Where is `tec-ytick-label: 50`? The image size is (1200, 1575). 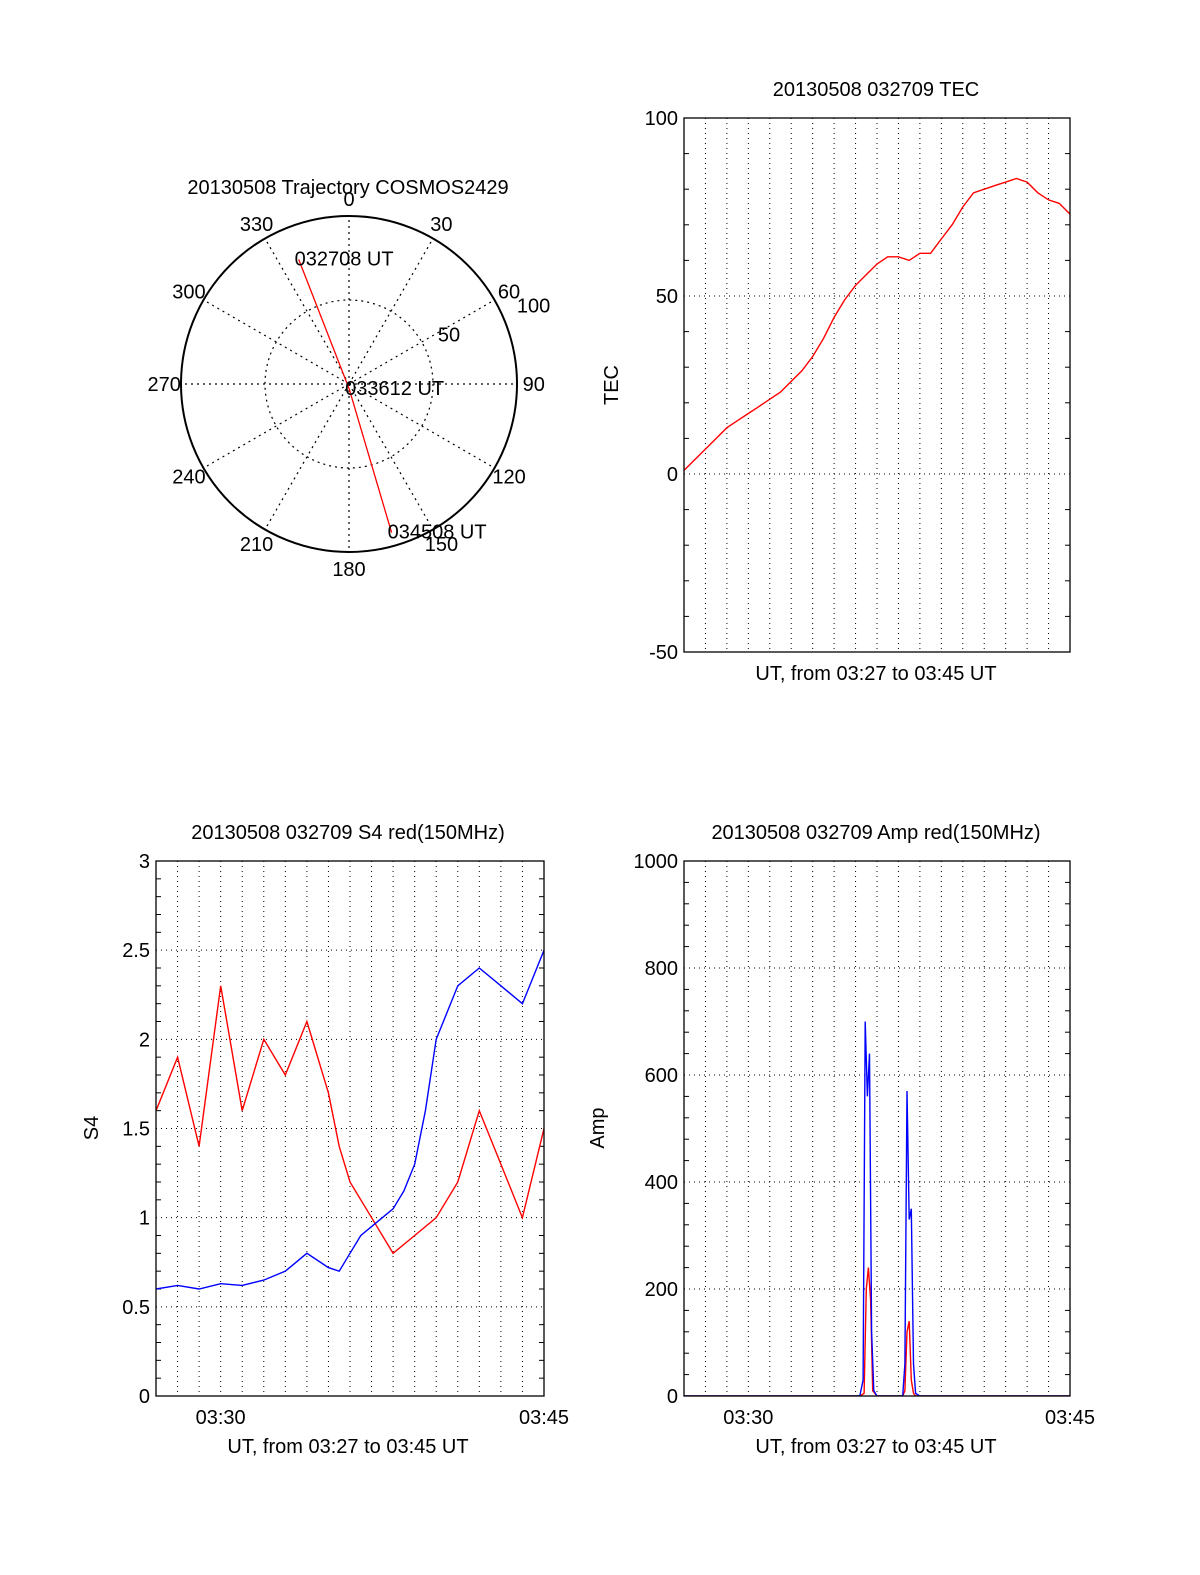 tec-ytick-label: 50 is located at coordinates (667, 297).